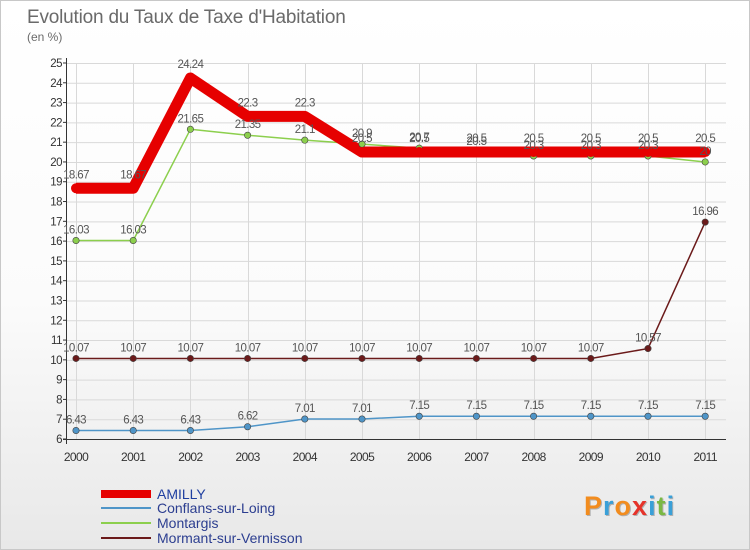 The width and height of the screenshot is (750, 550). Describe the element at coordinates (640, 506) in the screenshot. I see `logo-letter: x` at that location.